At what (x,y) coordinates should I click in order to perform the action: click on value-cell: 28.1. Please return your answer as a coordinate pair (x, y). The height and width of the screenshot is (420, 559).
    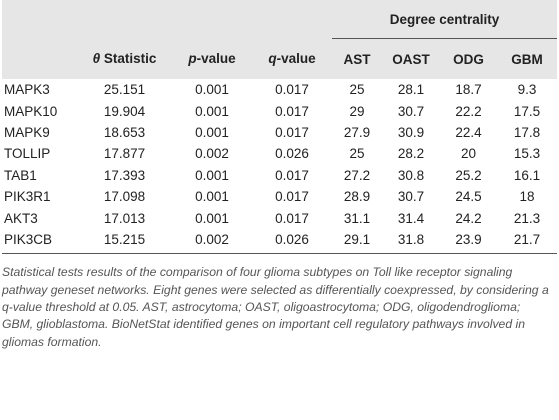
    Looking at the image, I should click on (411, 90).